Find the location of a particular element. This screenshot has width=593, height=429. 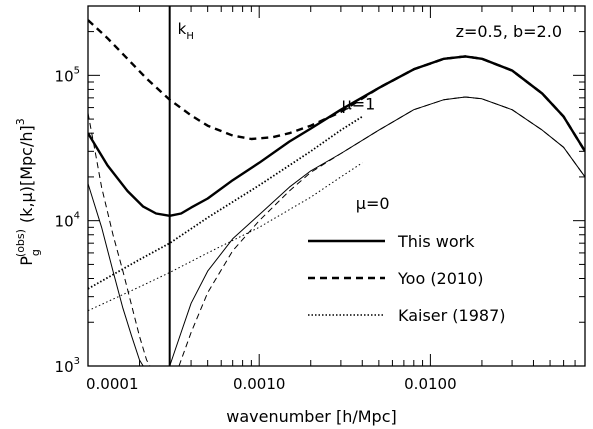

y-label-sub: g is located at coordinates (35, 252).